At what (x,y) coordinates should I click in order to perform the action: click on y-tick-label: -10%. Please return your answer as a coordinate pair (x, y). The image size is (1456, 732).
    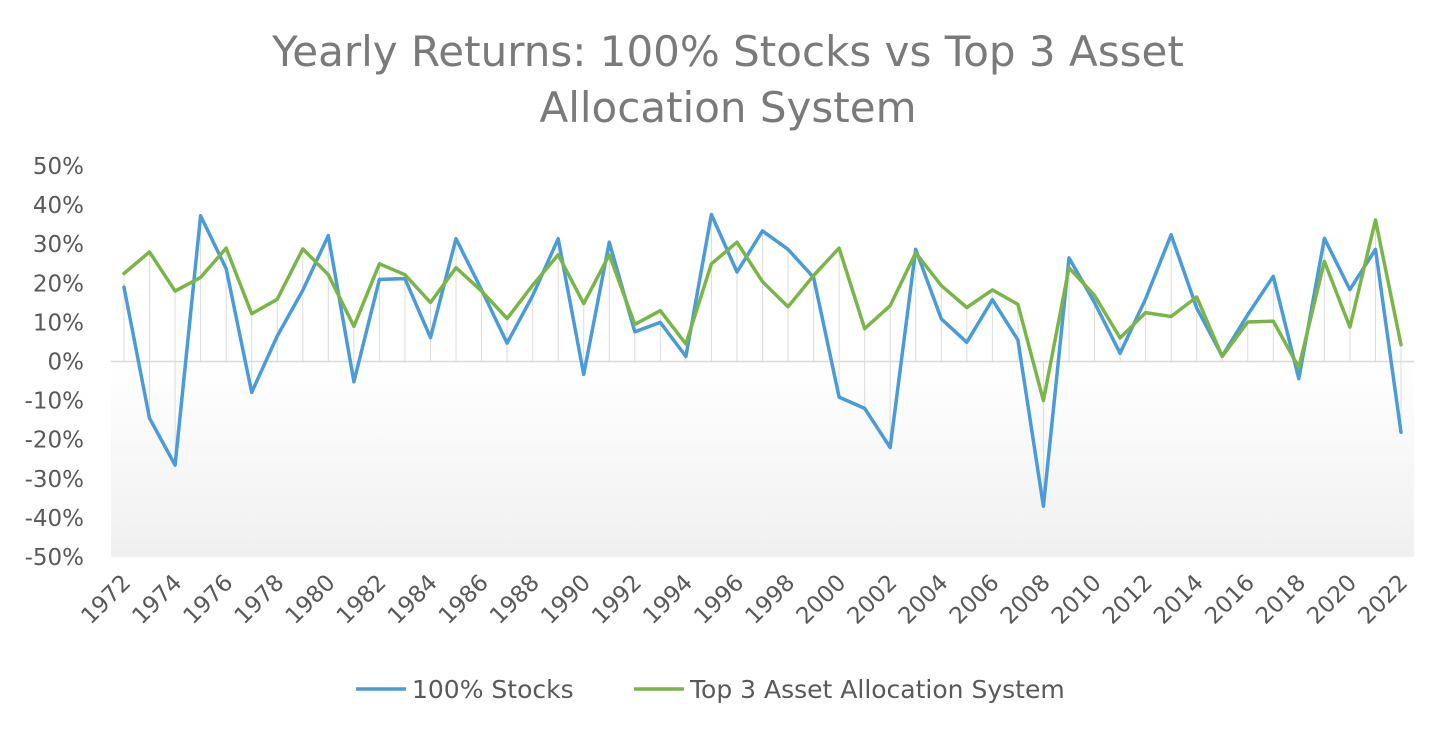
    Looking at the image, I should click on (54, 402).